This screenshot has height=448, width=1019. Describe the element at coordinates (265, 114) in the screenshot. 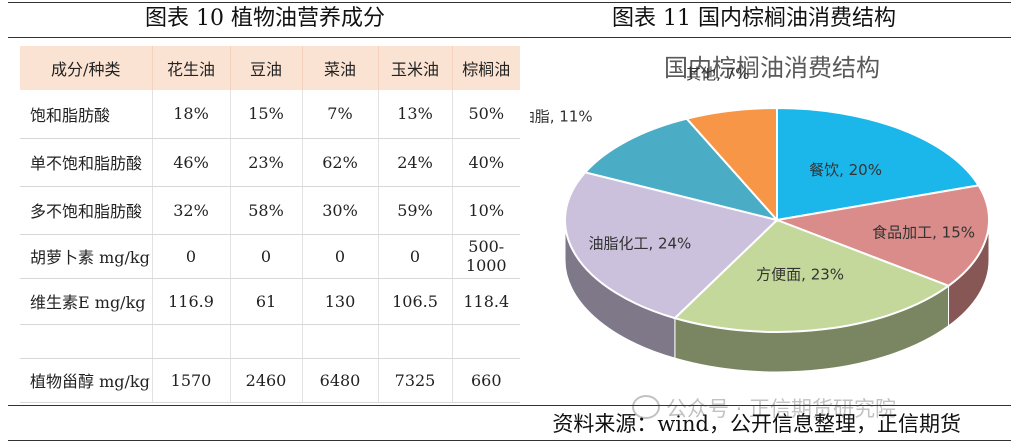

I see `table-cell: 15%` at that location.